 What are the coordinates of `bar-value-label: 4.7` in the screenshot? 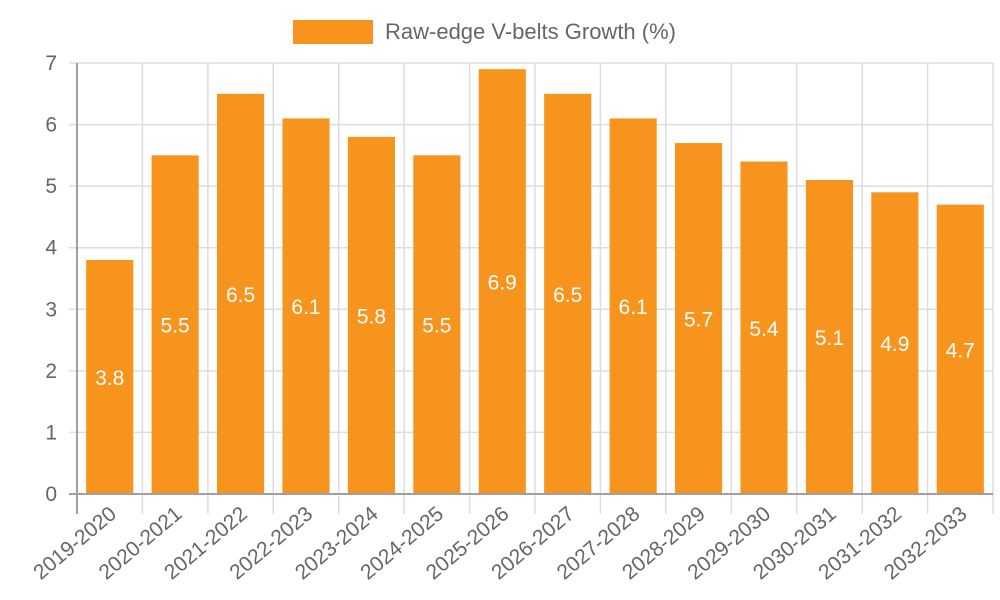 It's located at (960, 350).